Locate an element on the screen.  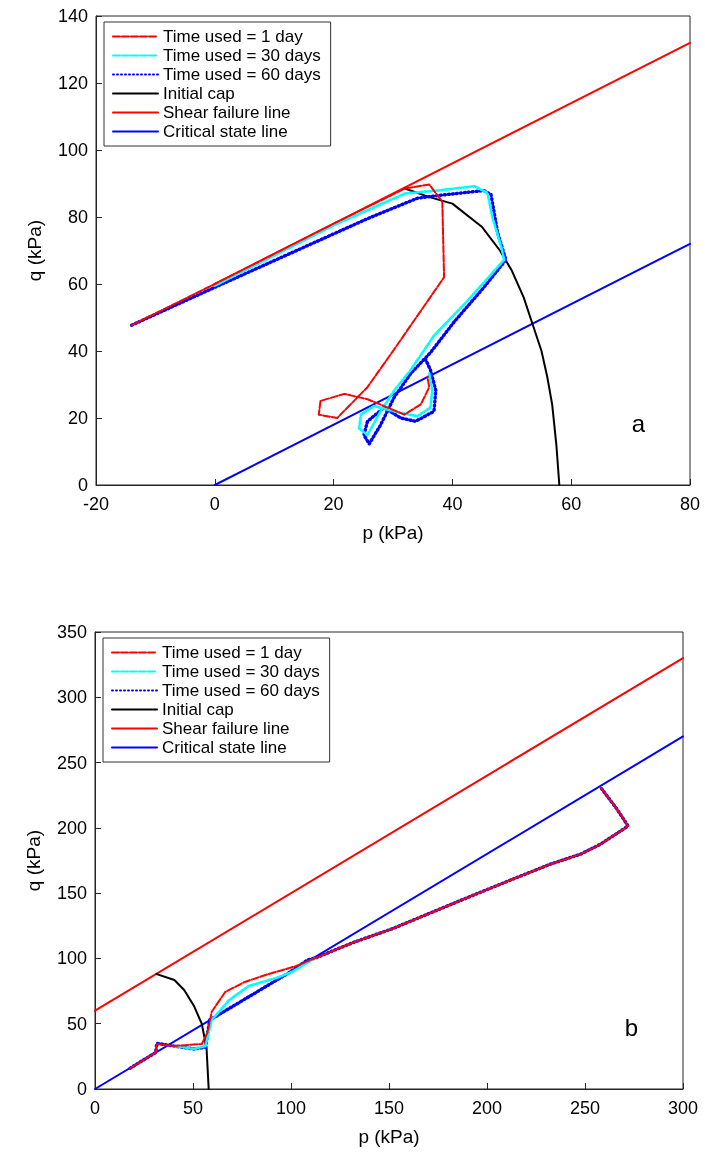
y-tick-label: 120 is located at coordinates (72, 83).